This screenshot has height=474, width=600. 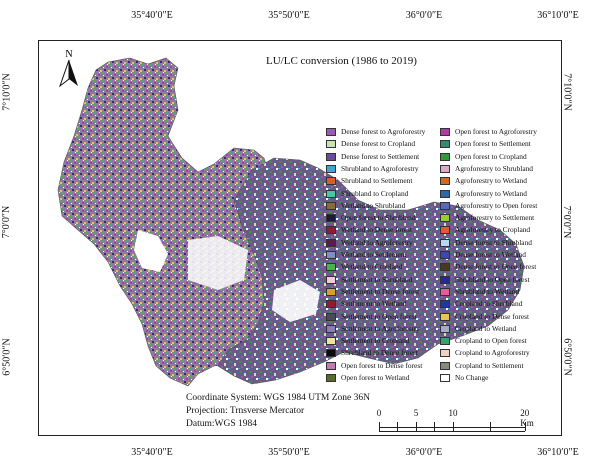 I want to click on coord-bottom-4: 36°10′0″E, so click(x=558, y=452).